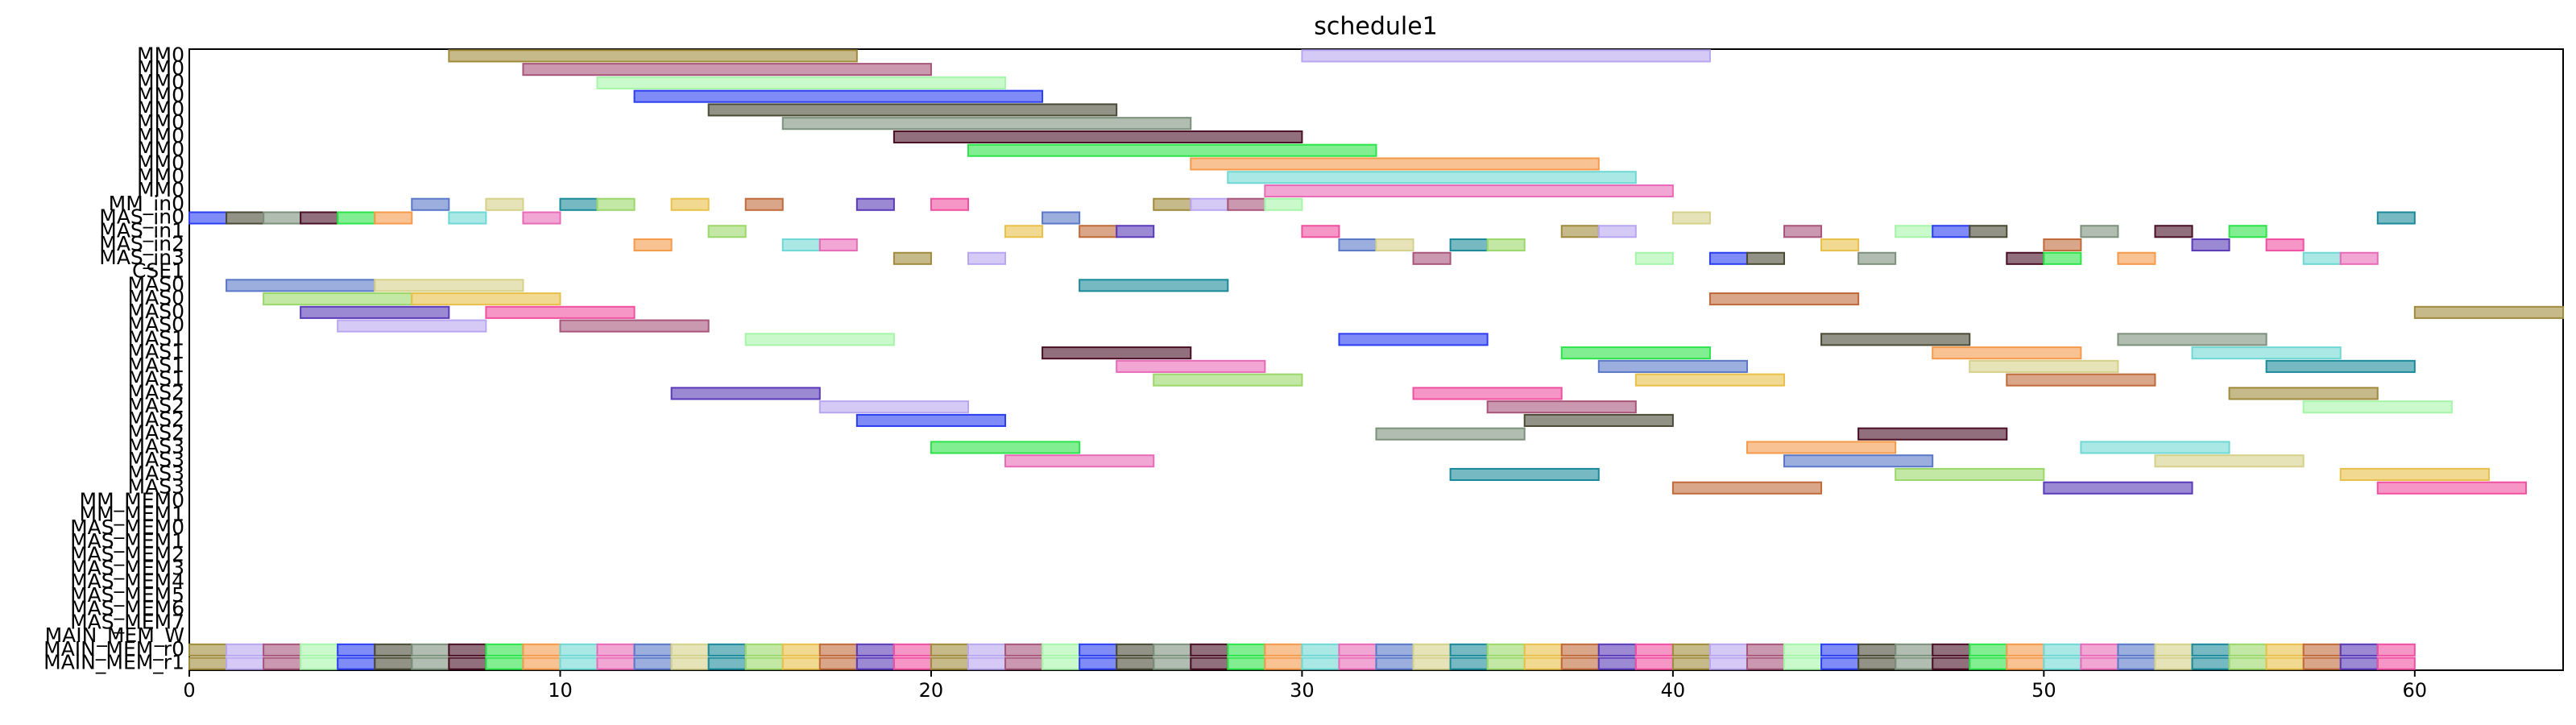 This screenshot has height=725, width=2576. What do you see at coordinates (113, 662) in the screenshot?
I see `y-tick-label: MAIN_MEM_r1` at bounding box center [113, 662].